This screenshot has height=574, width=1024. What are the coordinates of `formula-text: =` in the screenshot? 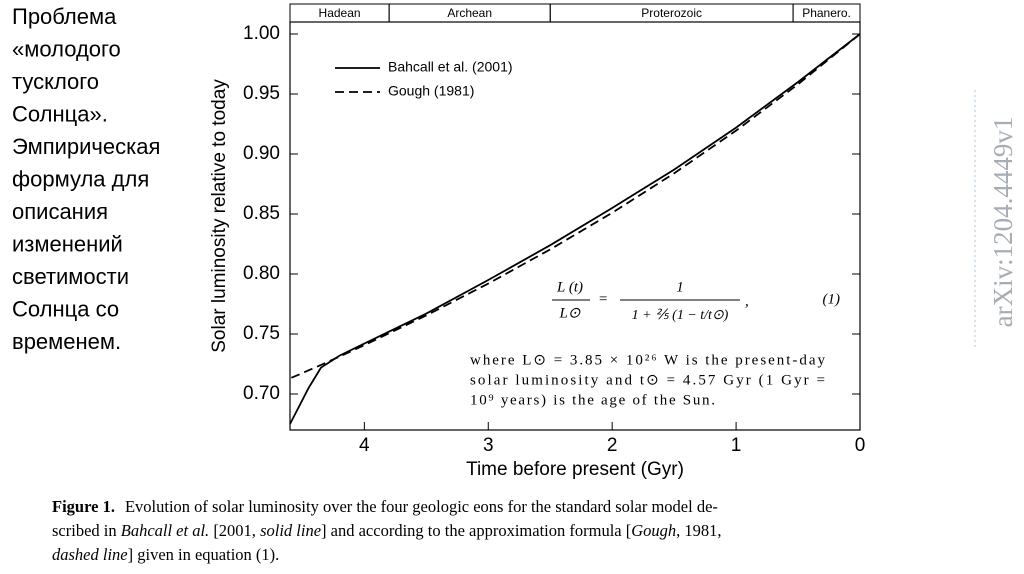 It's located at (603, 299).